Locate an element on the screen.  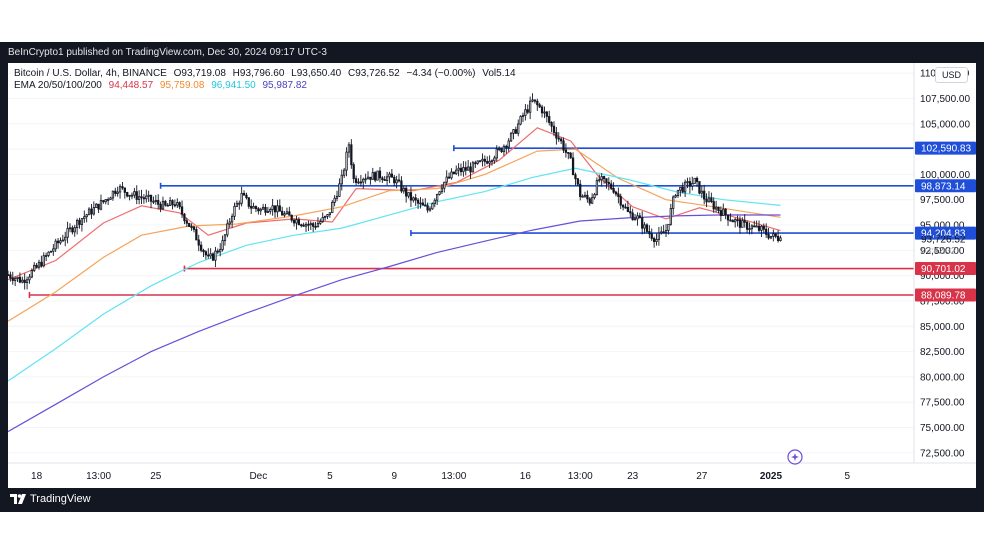
sparkle-icon is located at coordinates (795, 457).